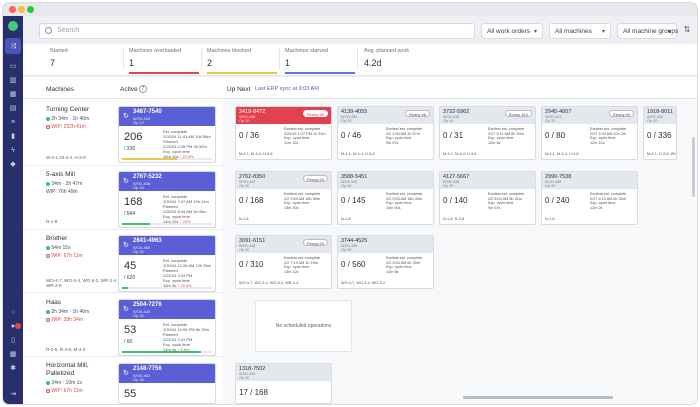 The image size is (700, 407). Describe the element at coordinates (93, 183) in the screenshot. I see `machine-5-axis-mill: 5-axis Mill 34m · 2h 47m WIP: 76h 49m` at that location.